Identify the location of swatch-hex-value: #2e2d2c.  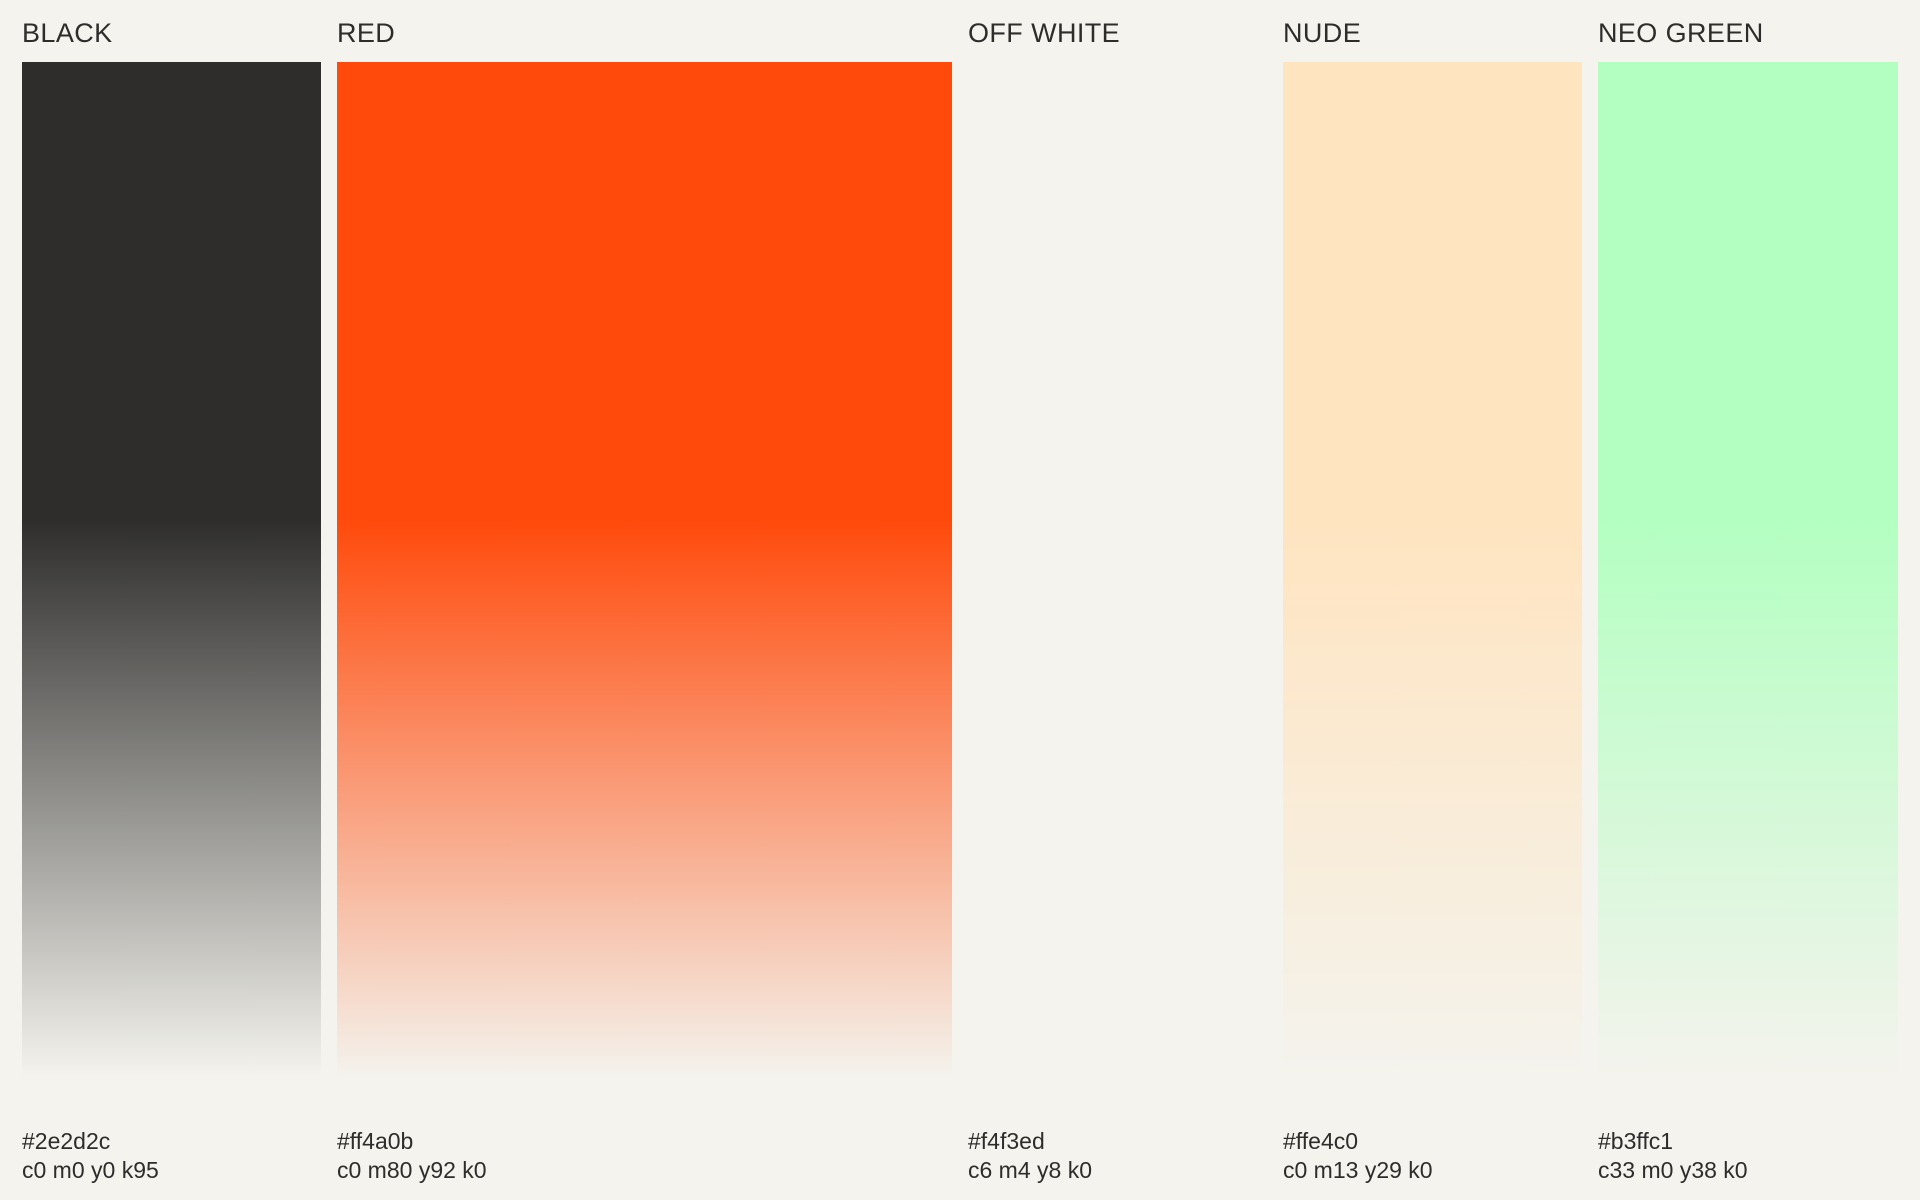
(66, 1141).